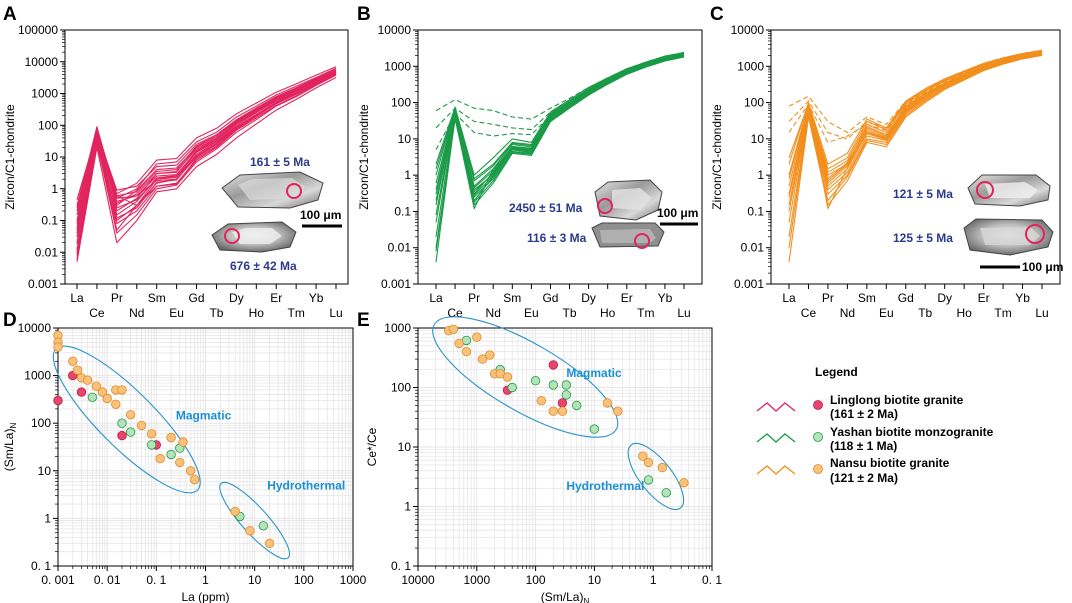  I want to click on x-tick-label: 100, so click(536, 580).